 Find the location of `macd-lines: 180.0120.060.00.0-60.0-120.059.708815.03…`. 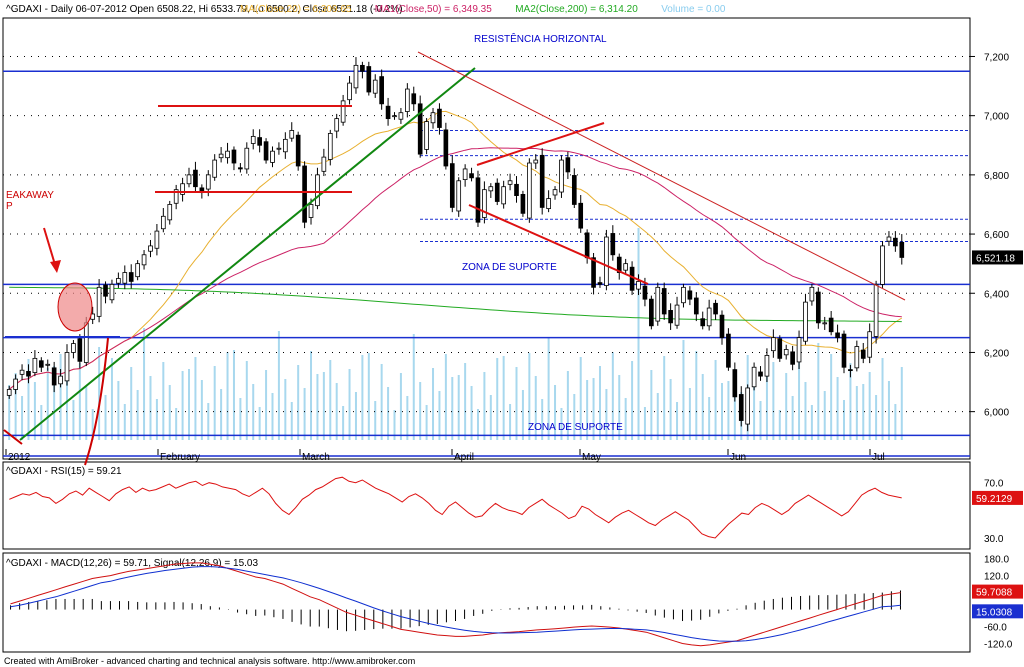

macd-lines: 180.0120.060.00.0-60.0-120.059.708815.03… is located at coordinates (516, 603).